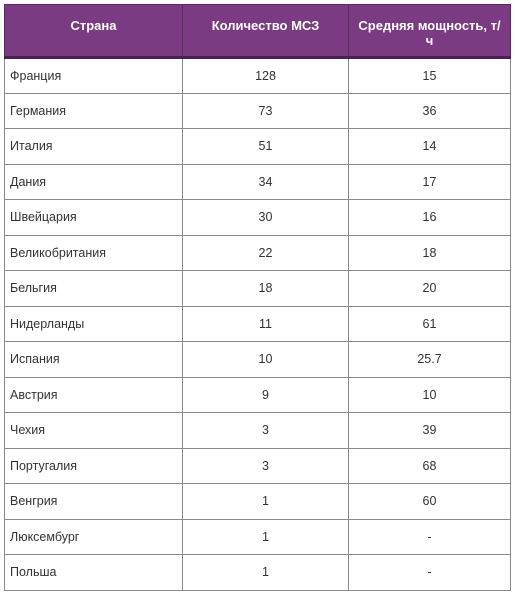  What do you see at coordinates (93, 536) in the screenshot?
I see `cell-country: Люксембург` at bounding box center [93, 536].